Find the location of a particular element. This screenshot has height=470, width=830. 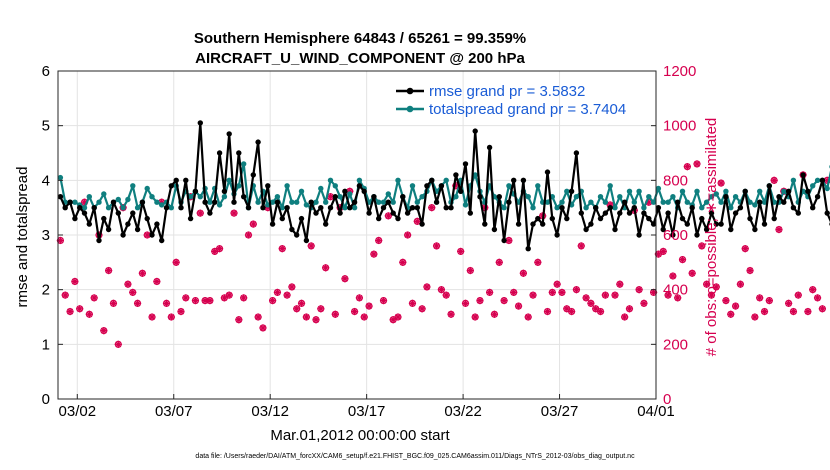

y-tick-label: 1 is located at coordinates (46, 344).